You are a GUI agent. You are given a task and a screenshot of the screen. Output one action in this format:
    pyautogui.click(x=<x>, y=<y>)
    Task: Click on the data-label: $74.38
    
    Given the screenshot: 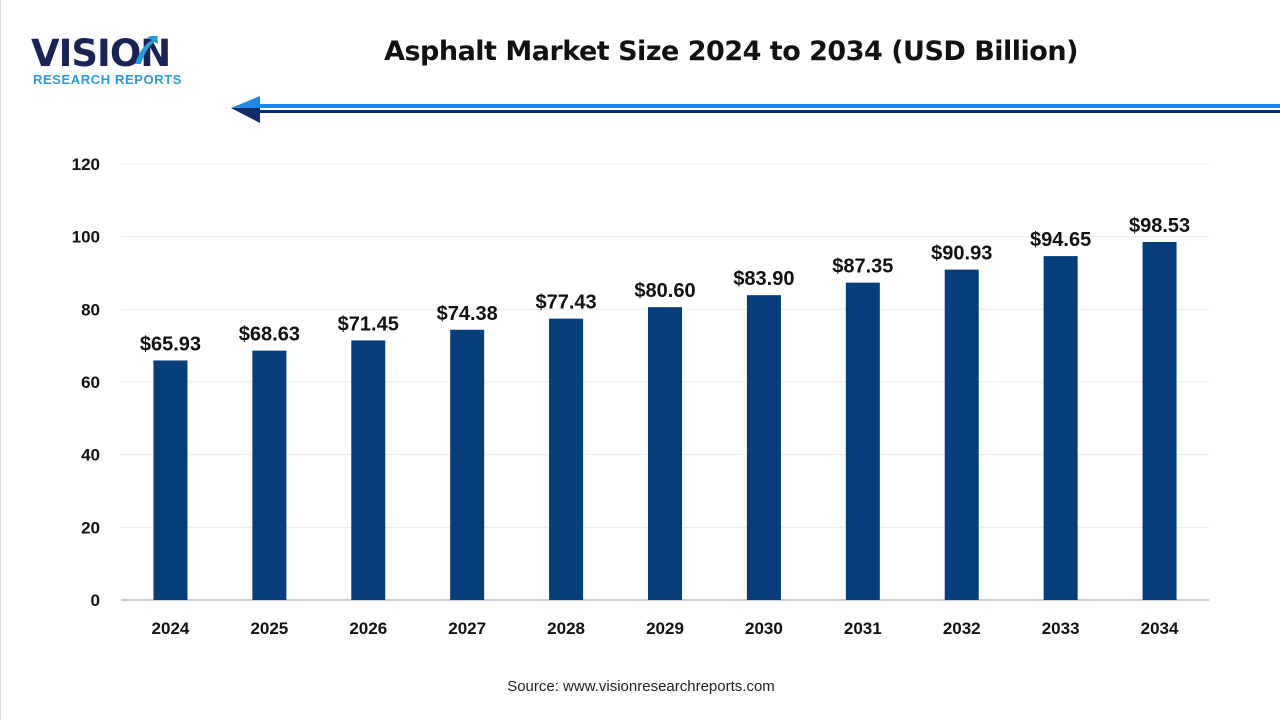 What is the action you would take?
    pyautogui.click(x=467, y=314)
    